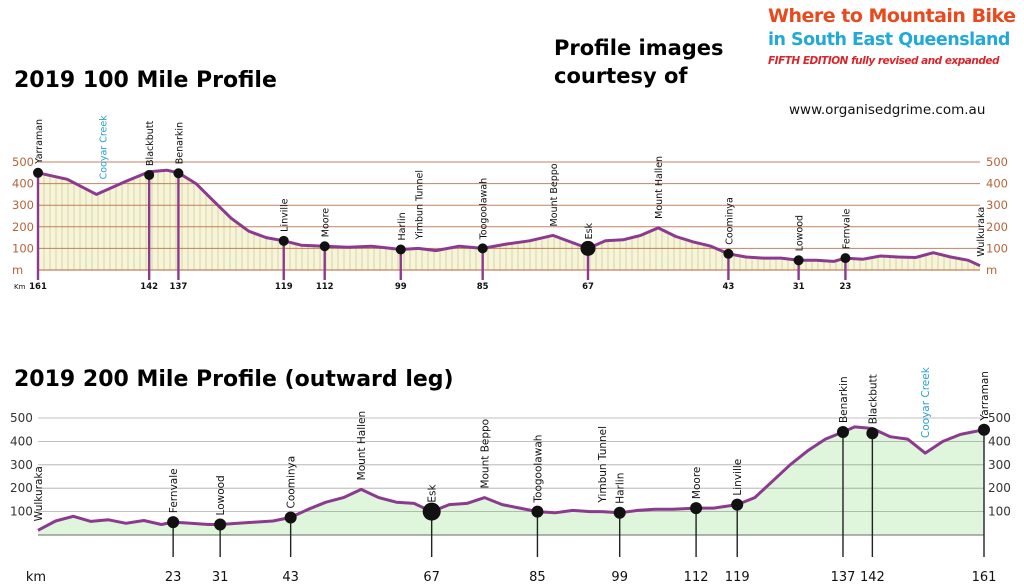  Describe the element at coordinates (991, 270) in the screenshot. I see `y-unit-label-right: m` at that location.